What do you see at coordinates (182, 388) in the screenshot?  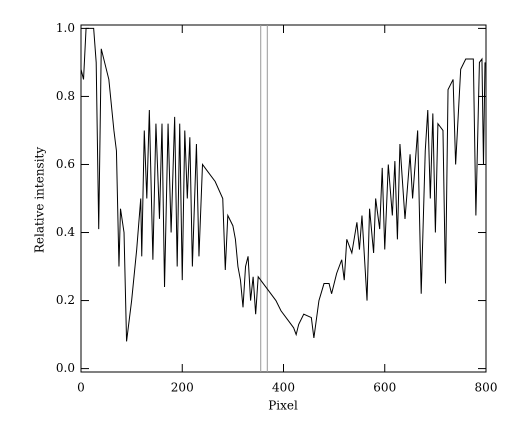 I see `x-tick-label: 200` at bounding box center [182, 388].